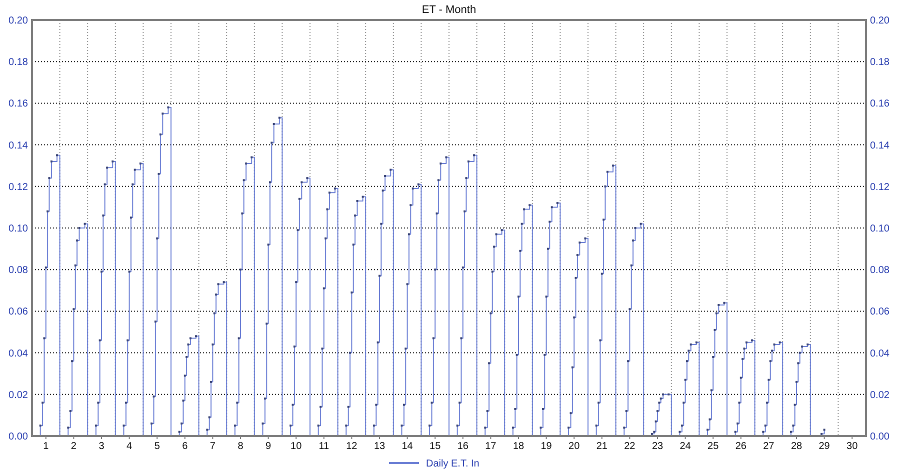  What do you see at coordinates (213, 446) in the screenshot?
I see `x-tick-label: 7` at bounding box center [213, 446].